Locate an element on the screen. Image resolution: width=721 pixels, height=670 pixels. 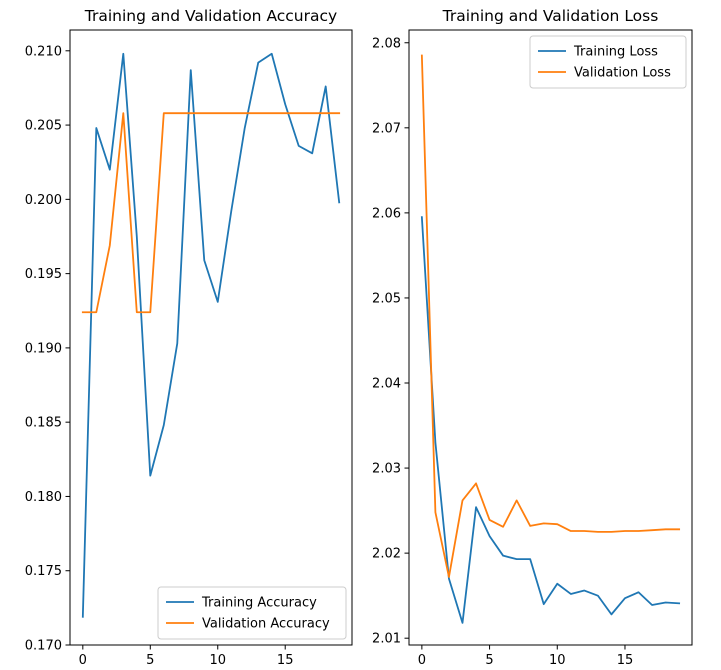
y-tick-label: 2.07 is located at coordinates (386, 128).